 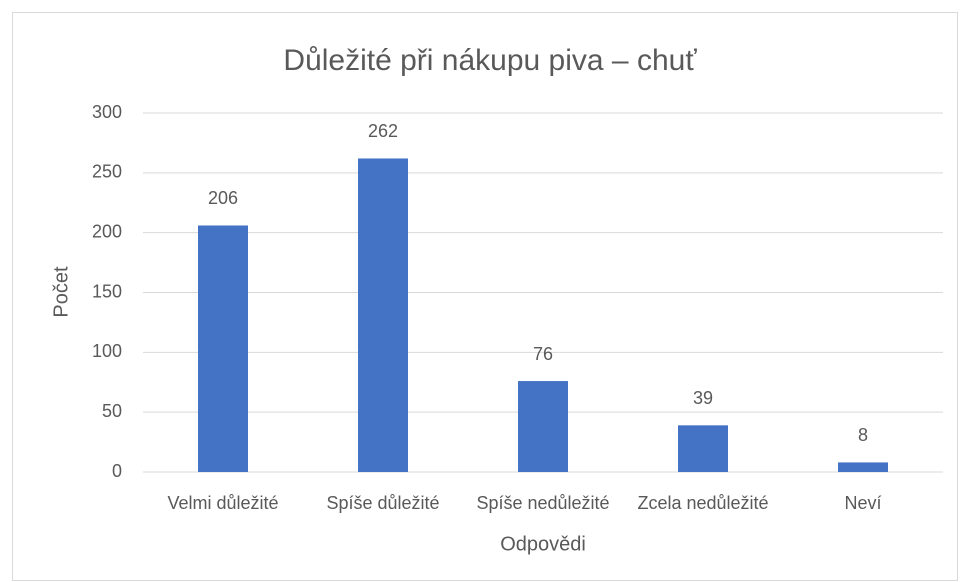 I want to click on y-tick-label: 150, so click(x=107, y=291).